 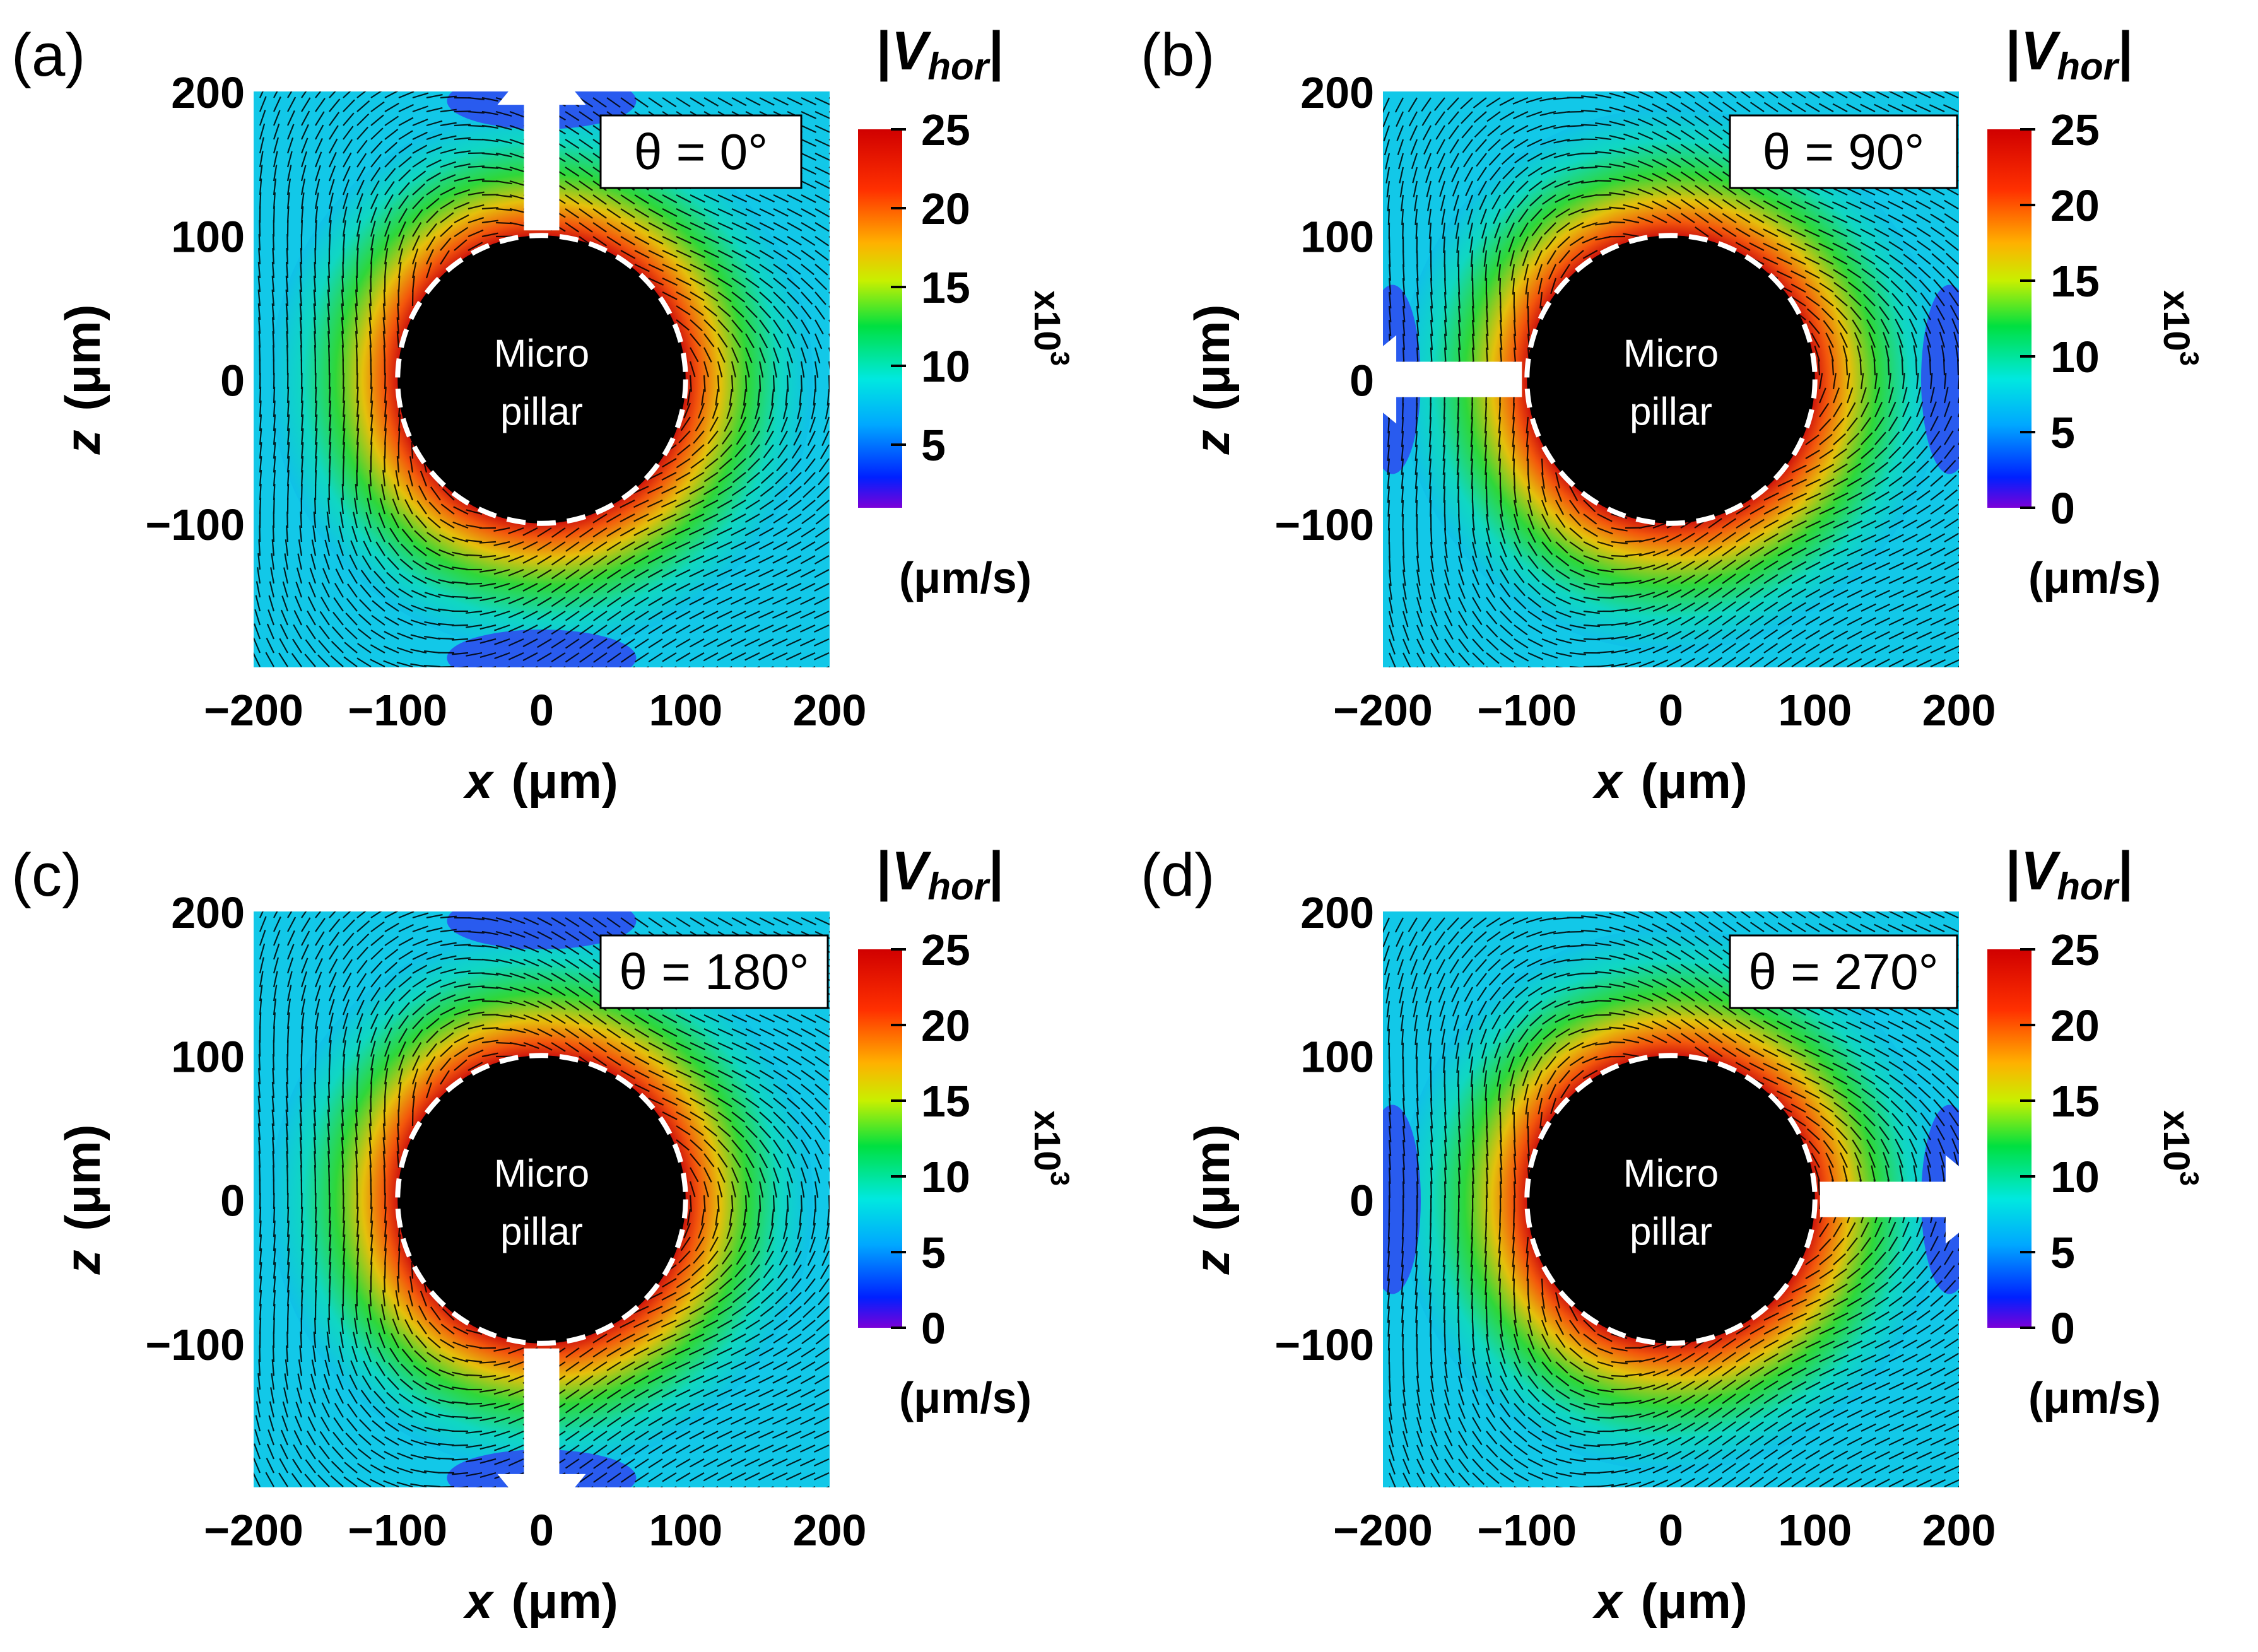 What do you see at coordinates (2062, 433) in the screenshot?
I see `colorbar-tick-label: 5` at bounding box center [2062, 433].